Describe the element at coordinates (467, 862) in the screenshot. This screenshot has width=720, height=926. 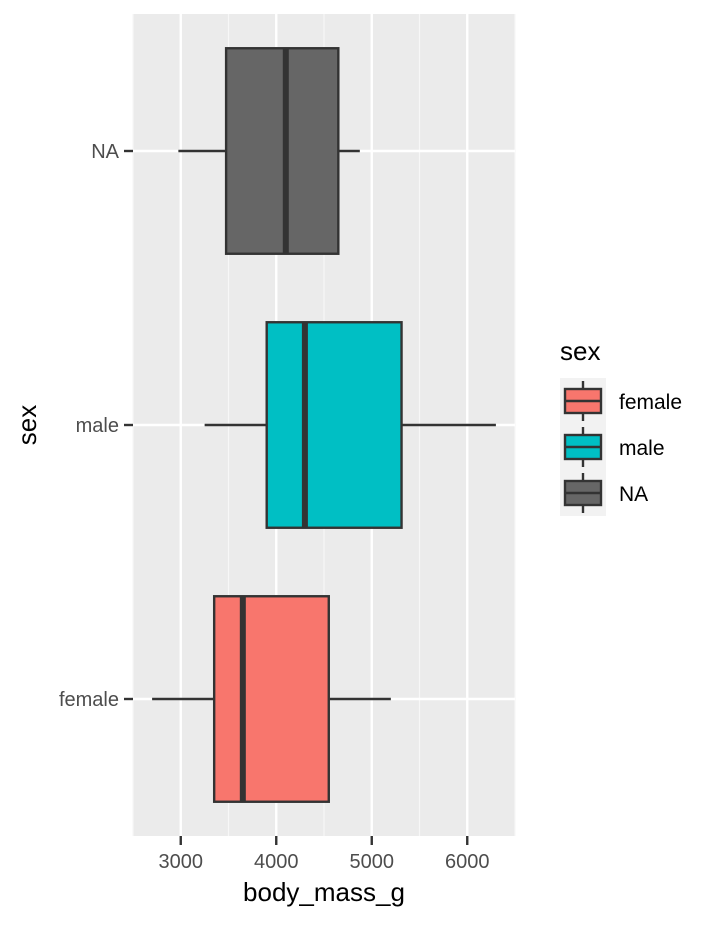
I see `x-tick-label: 6000` at that location.